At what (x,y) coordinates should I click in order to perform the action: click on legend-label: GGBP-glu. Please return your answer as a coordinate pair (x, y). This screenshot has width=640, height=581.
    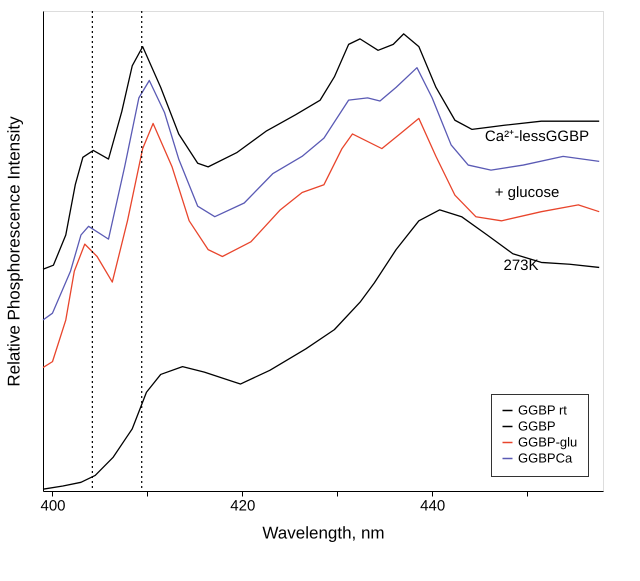
    Looking at the image, I should click on (548, 442).